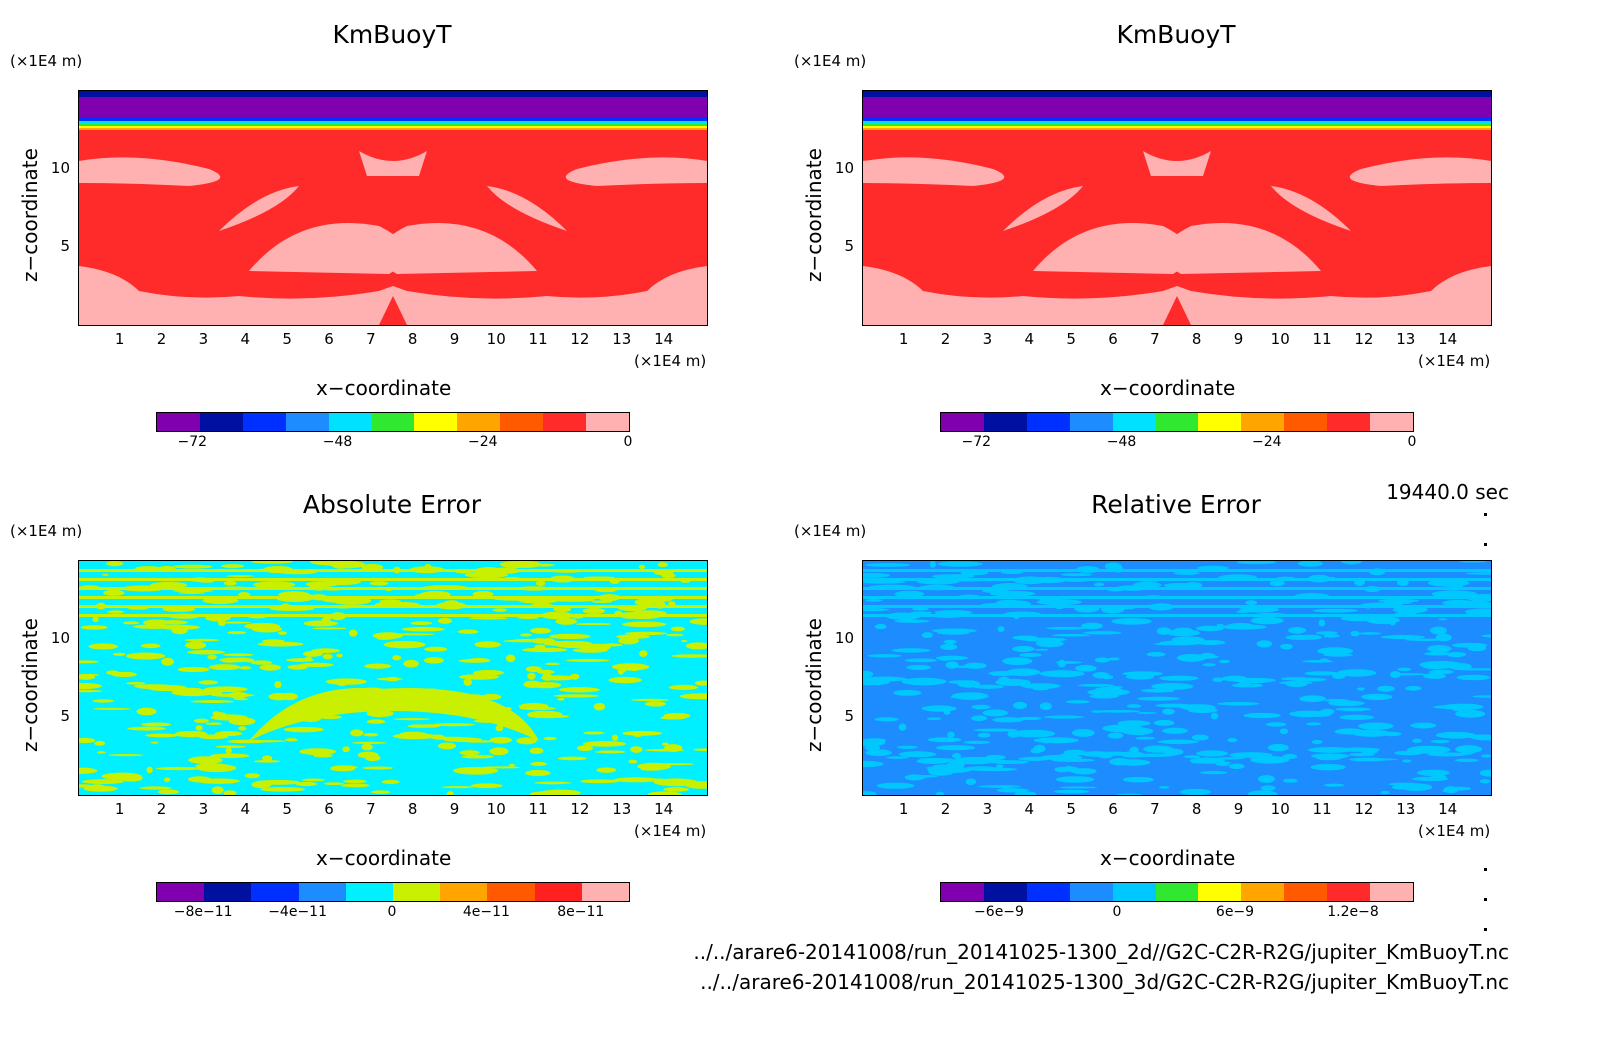 Image resolution: width=1604 pixels, height=1054 pixels. I want to click on colorbar-tick-label: 1.2e−8, so click(1353, 912).